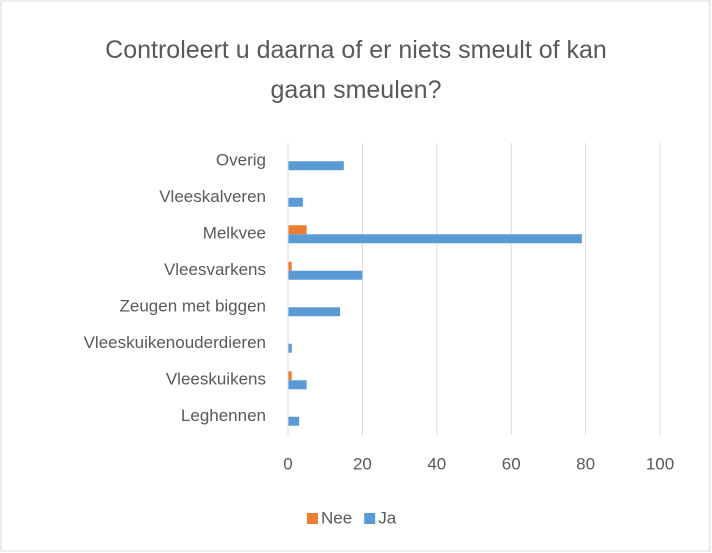 This screenshot has height=553, width=712. Describe the element at coordinates (362, 463) in the screenshot. I see `x-tick-label: 20` at that location.